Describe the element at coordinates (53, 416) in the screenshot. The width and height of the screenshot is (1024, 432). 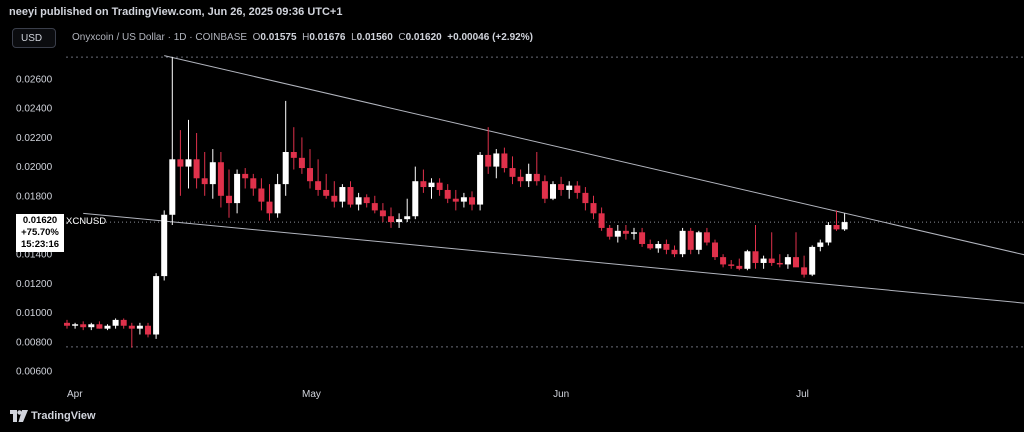
I see `tradingview-footer: TradingView` at that location.